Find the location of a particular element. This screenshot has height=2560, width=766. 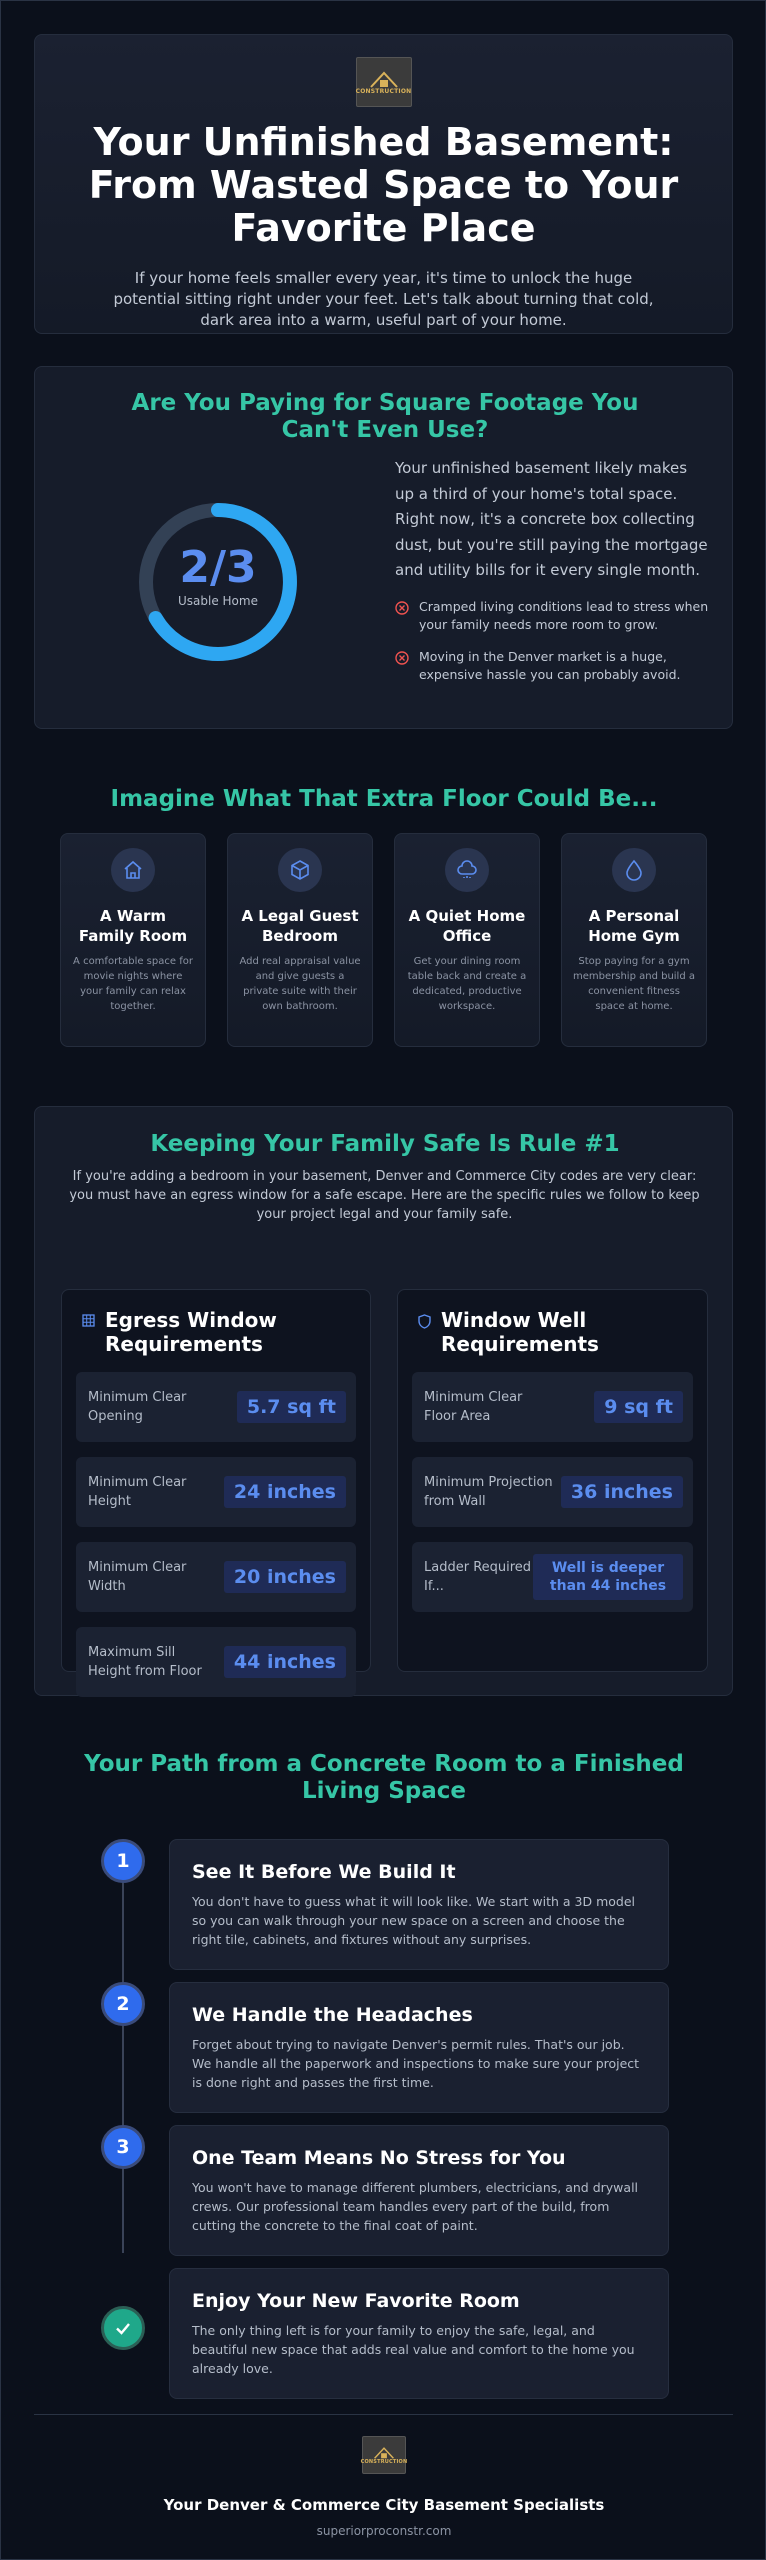

requirement-row: Minimum Clear Width 20 inches is located at coordinates (216, 1577).